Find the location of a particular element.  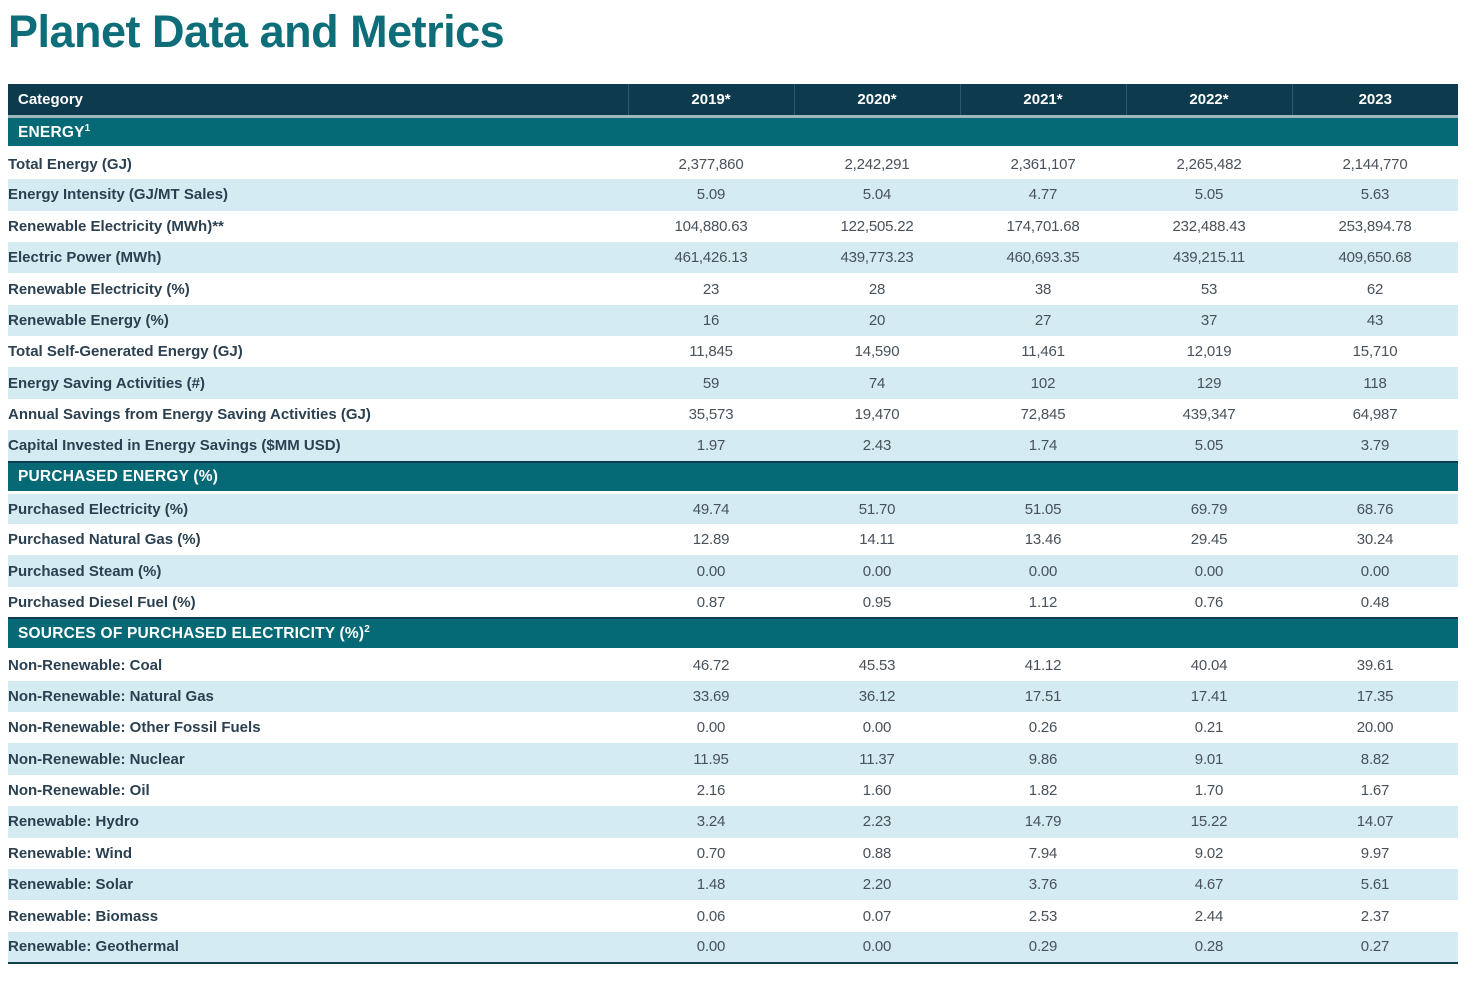

cell-value-2021: 51.05 is located at coordinates (1043, 509).